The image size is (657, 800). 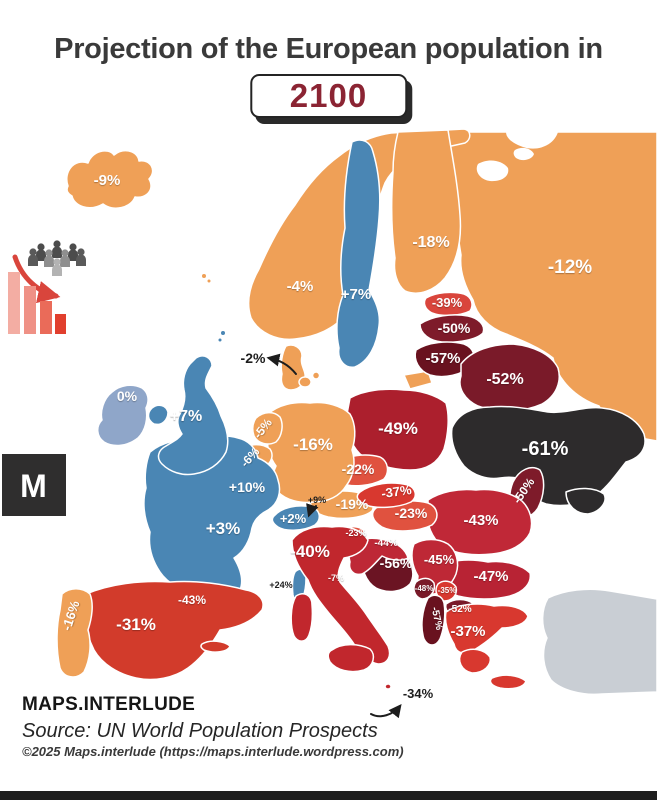 What do you see at coordinates (418, 380) in the screenshot?
I see `country-kaliningrad` at bounding box center [418, 380].